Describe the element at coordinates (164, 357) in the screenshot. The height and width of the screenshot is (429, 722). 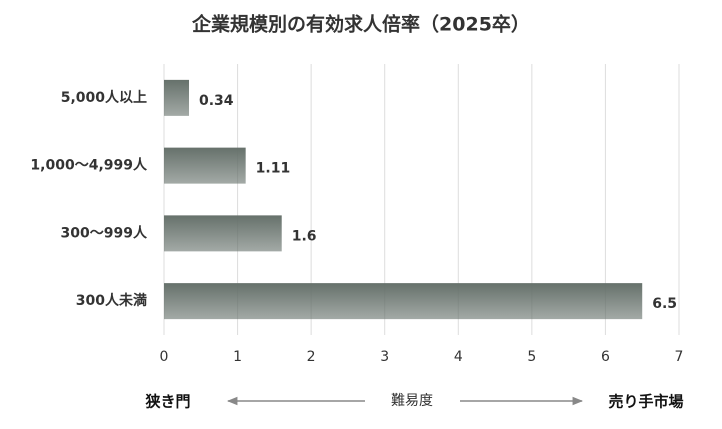
I see `x-tick-label: 0` at that location.